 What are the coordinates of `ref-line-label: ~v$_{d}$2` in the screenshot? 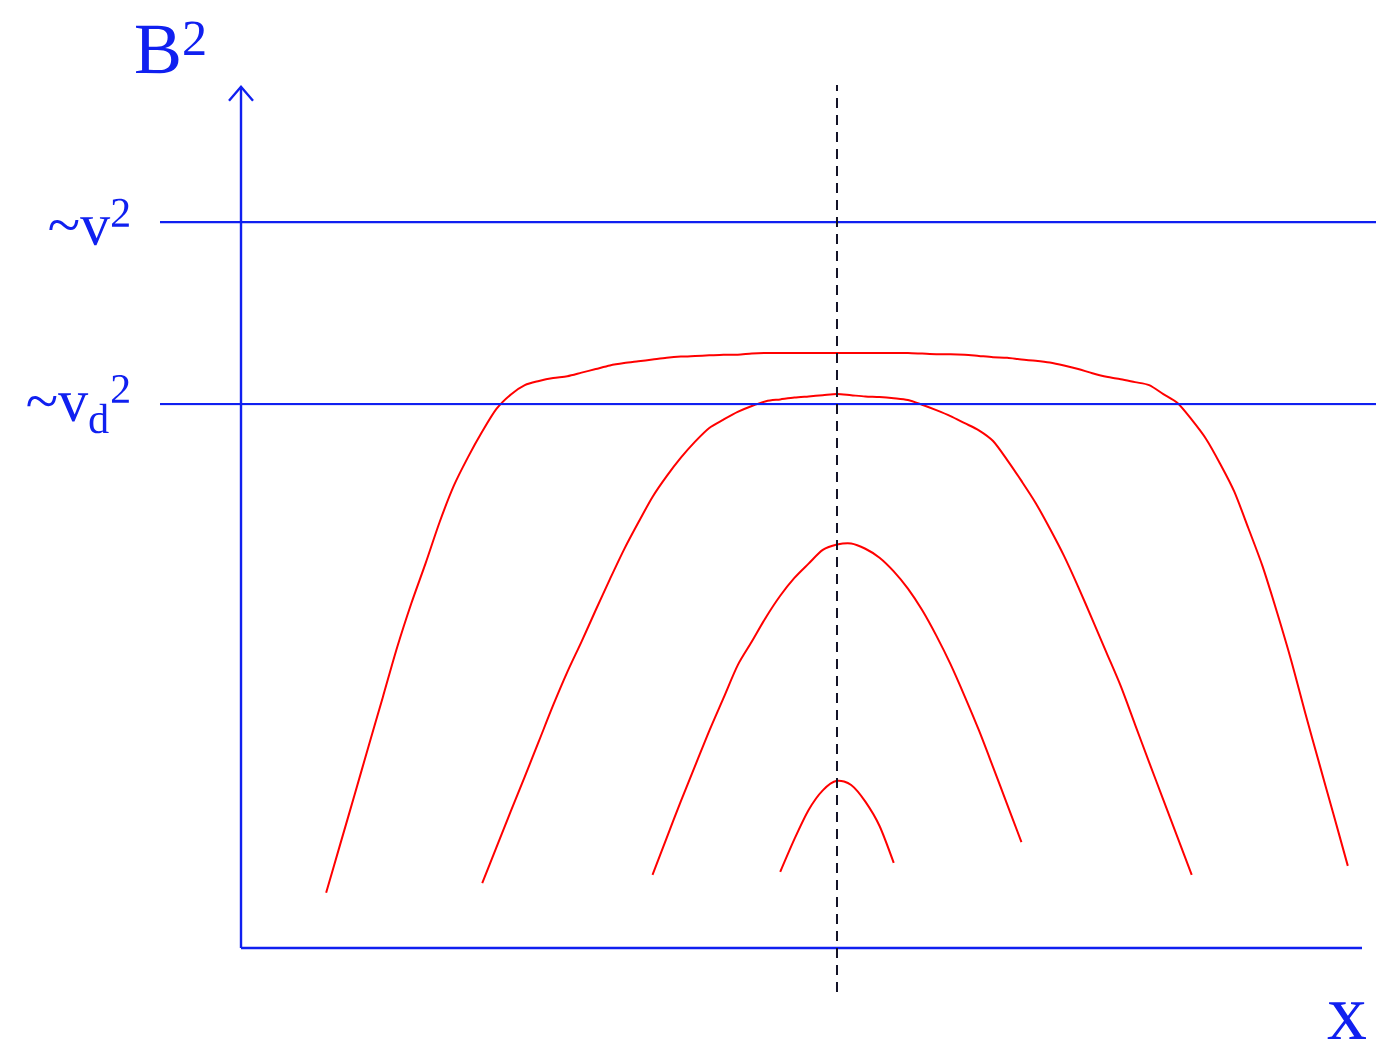 It's located at (78, 404).